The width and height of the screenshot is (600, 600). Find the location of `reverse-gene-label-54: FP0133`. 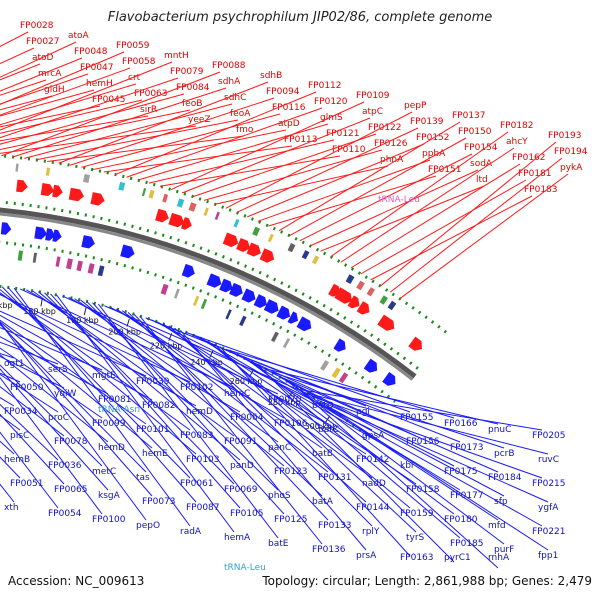

reverse-gene-label-54: FP0133 is located at coordinates (335, 526).